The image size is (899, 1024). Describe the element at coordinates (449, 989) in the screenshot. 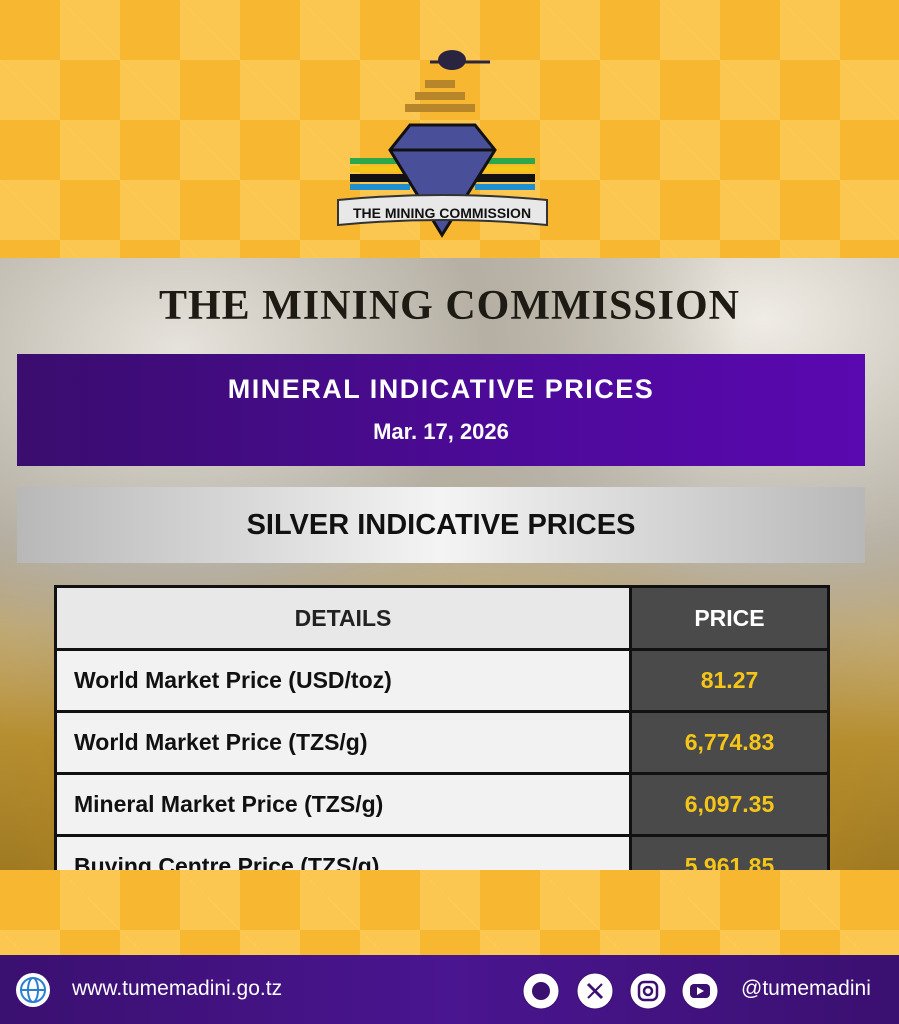

I see `footer: www.tumemadini.go.tz @tumemadini` at that location.